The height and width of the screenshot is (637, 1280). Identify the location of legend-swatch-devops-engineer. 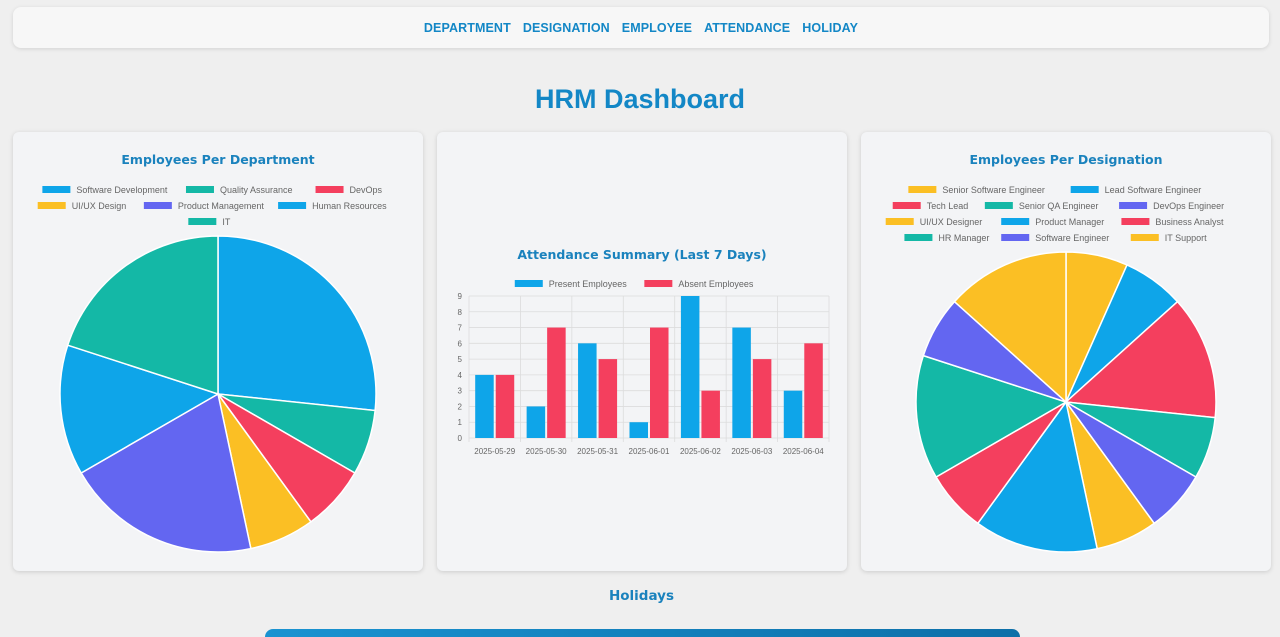
(1133, 205).